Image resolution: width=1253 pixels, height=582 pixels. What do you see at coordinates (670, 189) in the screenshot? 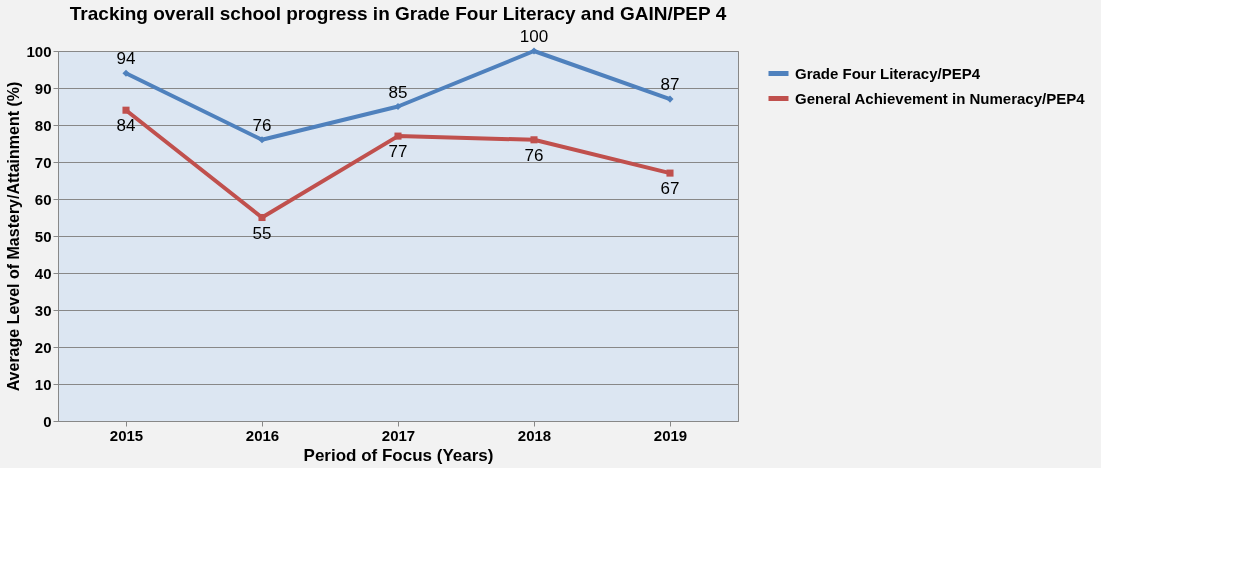
I see `data-label: 67` at bounding box center [670, 189].